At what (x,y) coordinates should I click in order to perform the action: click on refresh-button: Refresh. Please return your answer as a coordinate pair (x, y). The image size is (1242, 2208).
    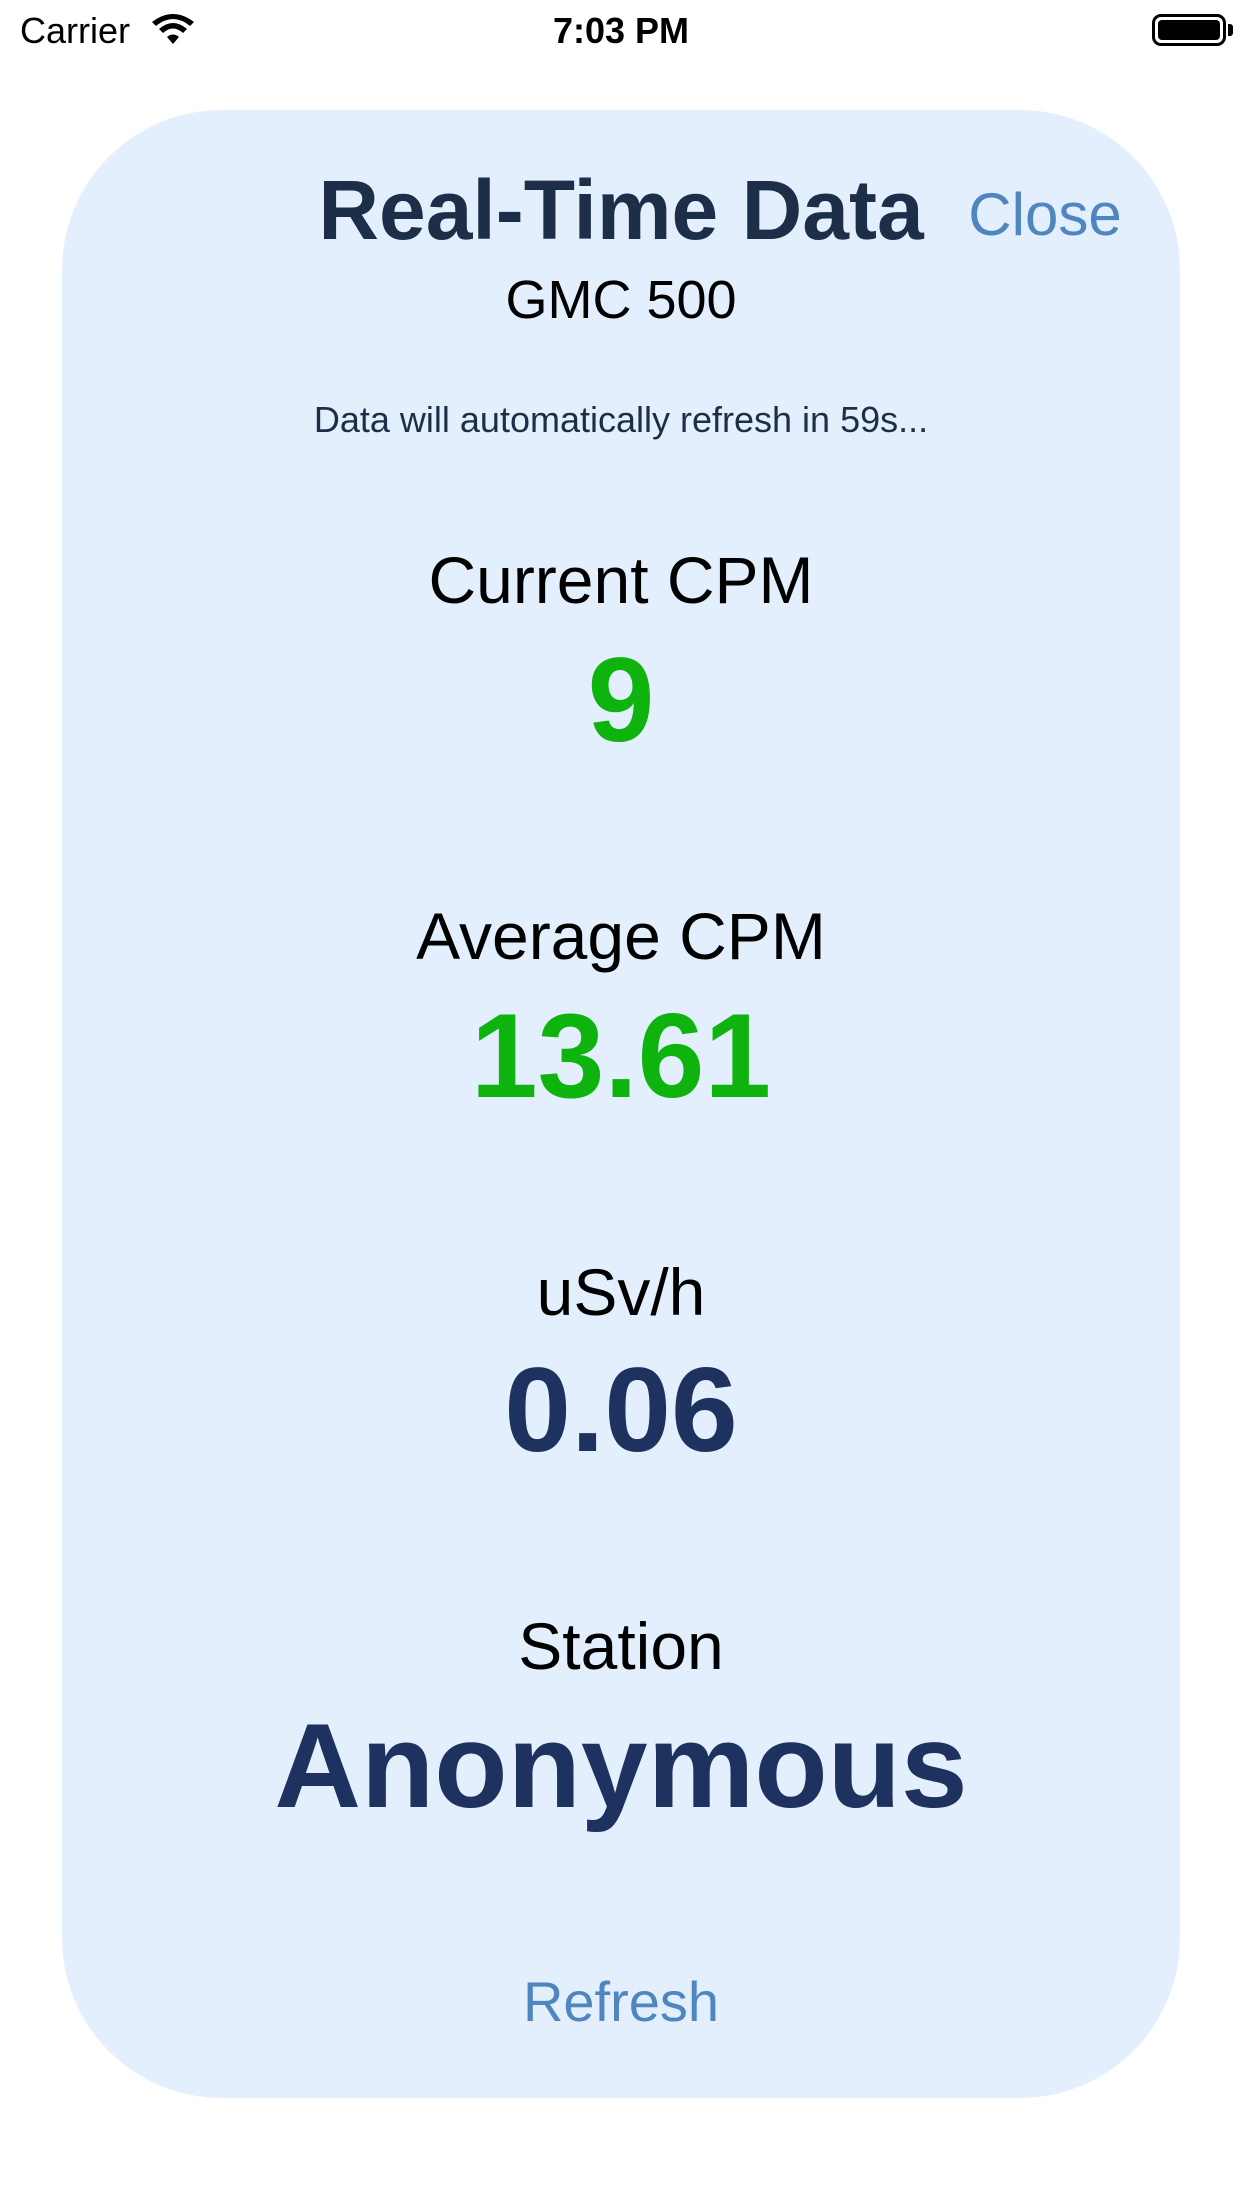
    Looking at the image, I should click on (621, 2001).